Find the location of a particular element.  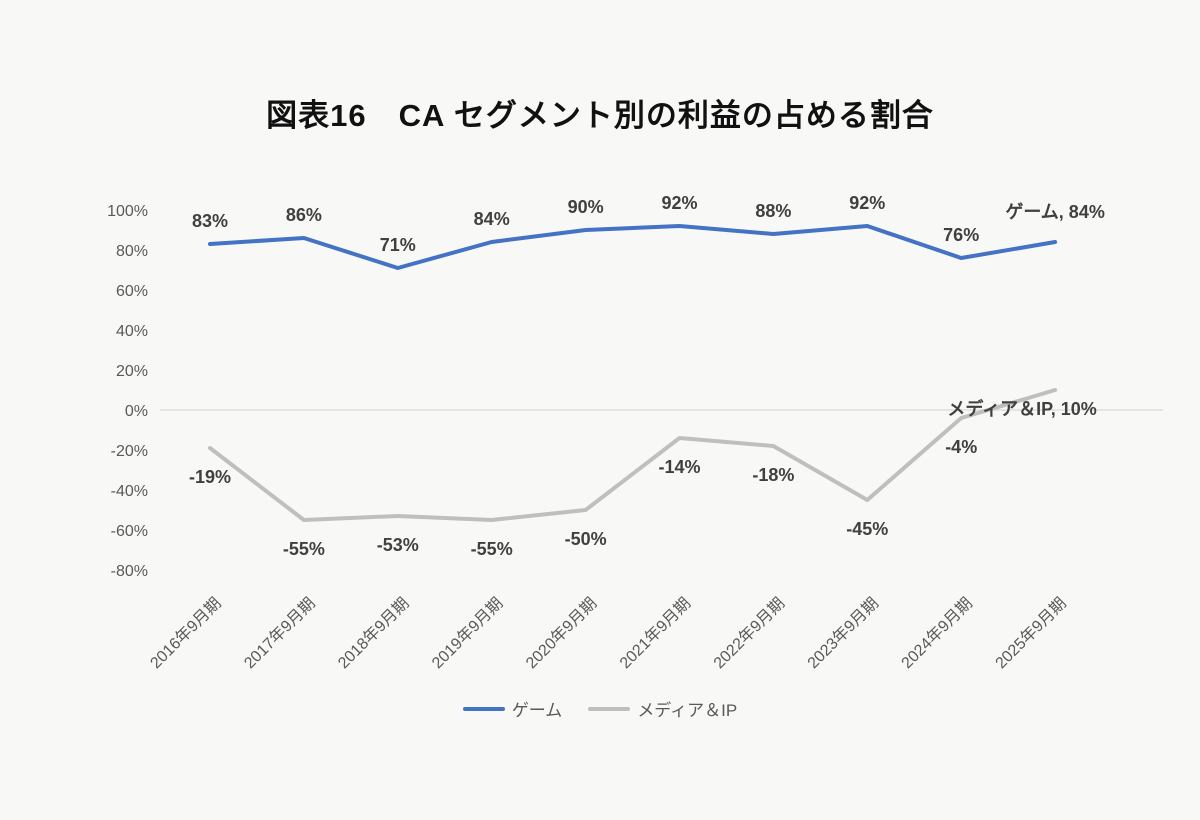

data-label: -18% is located at coordinates (773, 475).